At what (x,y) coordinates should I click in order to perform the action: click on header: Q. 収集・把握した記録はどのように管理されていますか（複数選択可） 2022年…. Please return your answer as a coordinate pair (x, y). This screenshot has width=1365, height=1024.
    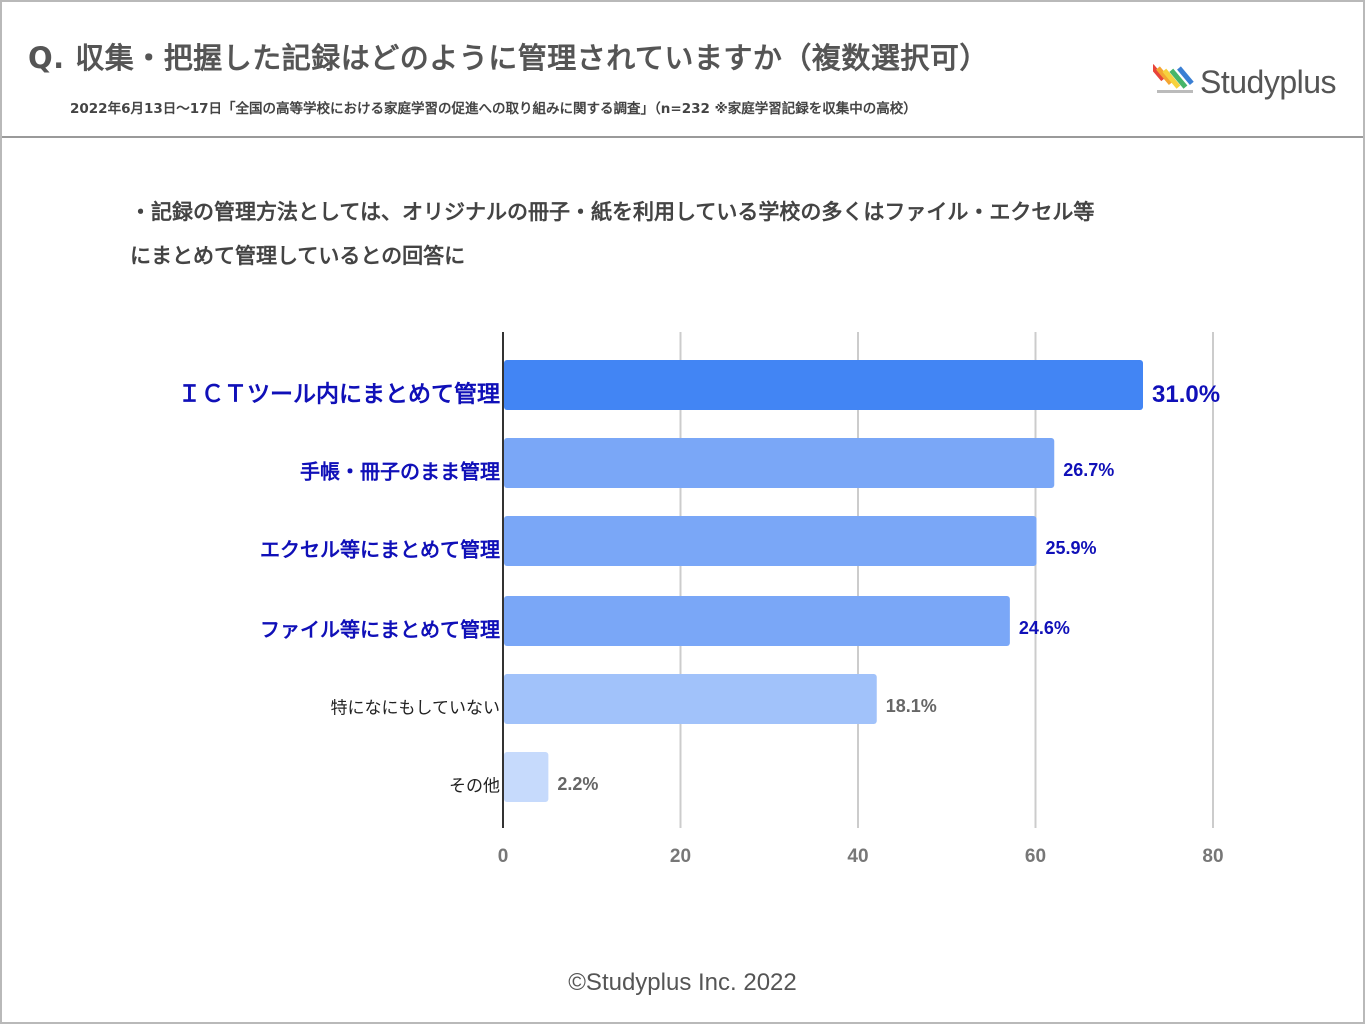
    Looking at the image, I should click on (682, 70).